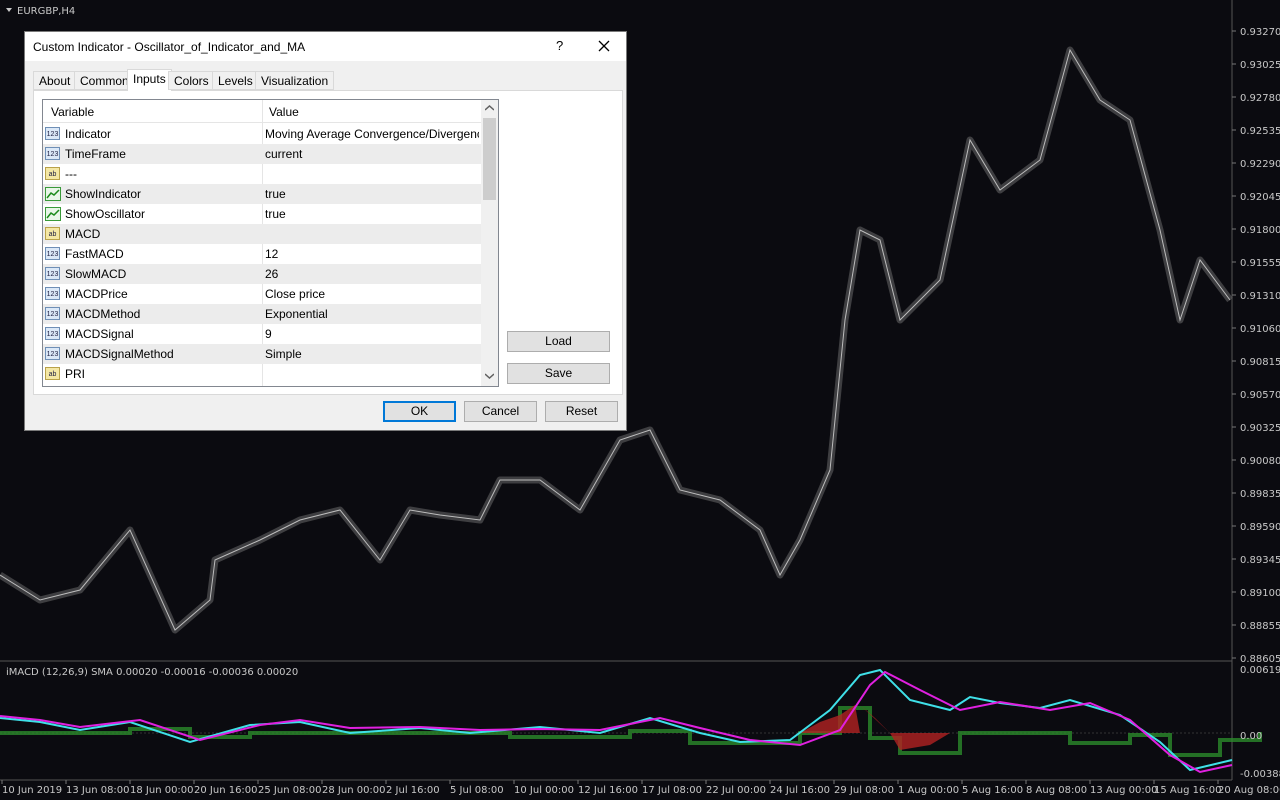  I want to click on dialog-button: OK, so click(419, 411).